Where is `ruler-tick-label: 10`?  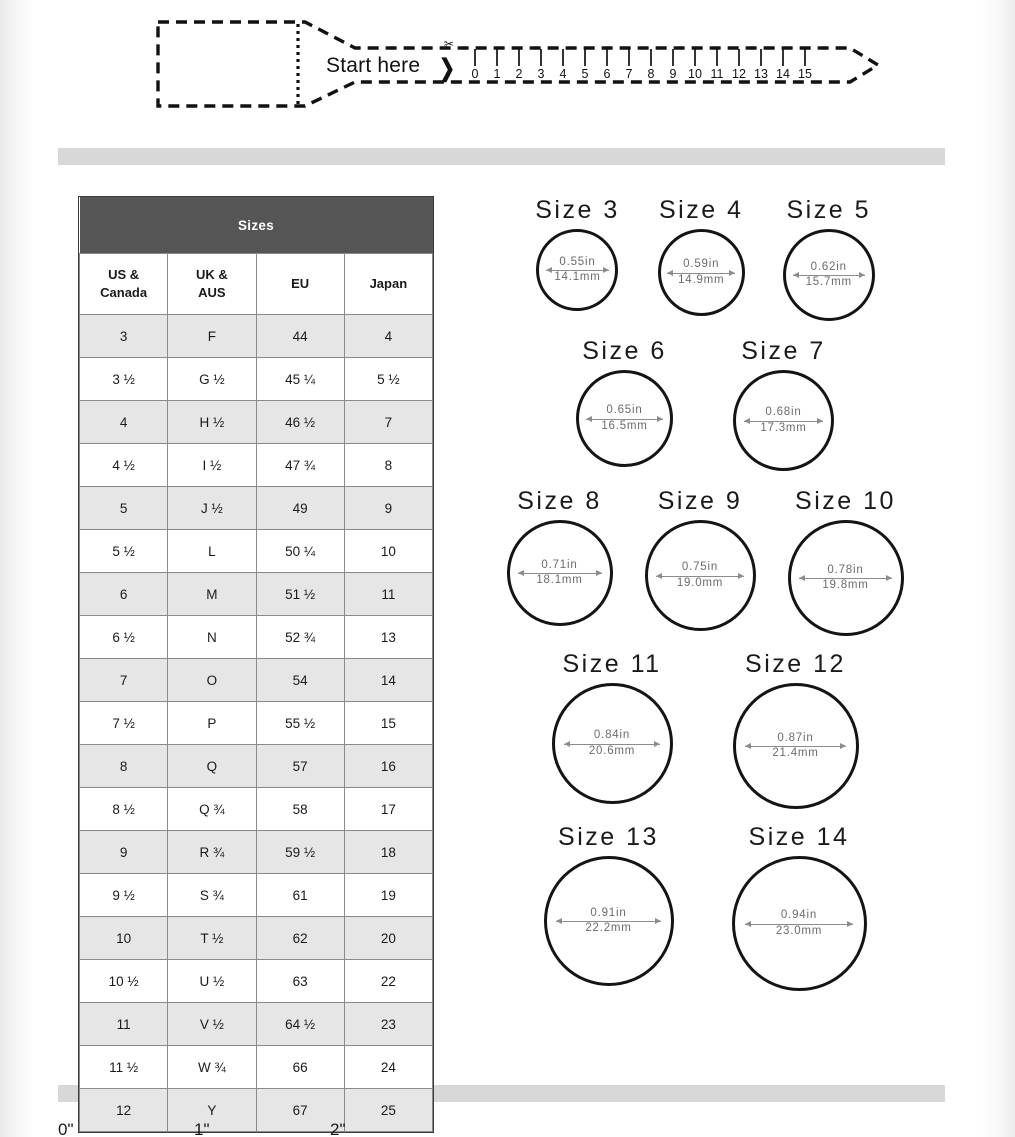
ruler-tick-label: 10 is located at coordinates (695, 74).